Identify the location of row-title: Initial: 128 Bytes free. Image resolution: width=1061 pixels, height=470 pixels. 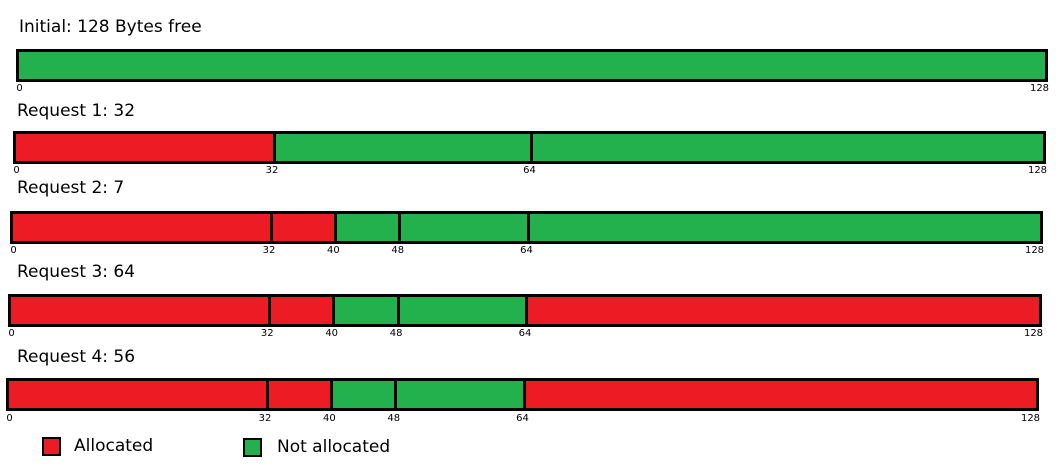
(110, 27).